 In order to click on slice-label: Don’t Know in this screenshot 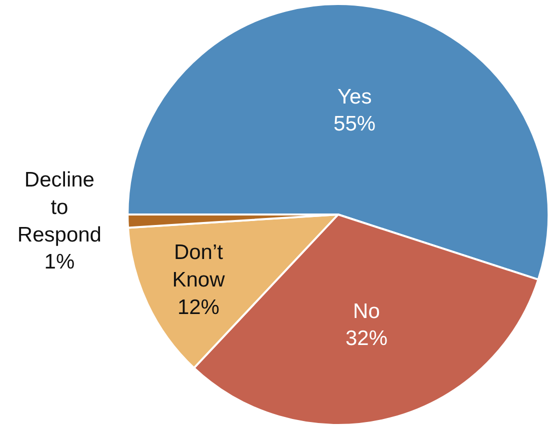, I will do `click(199, 266)`.